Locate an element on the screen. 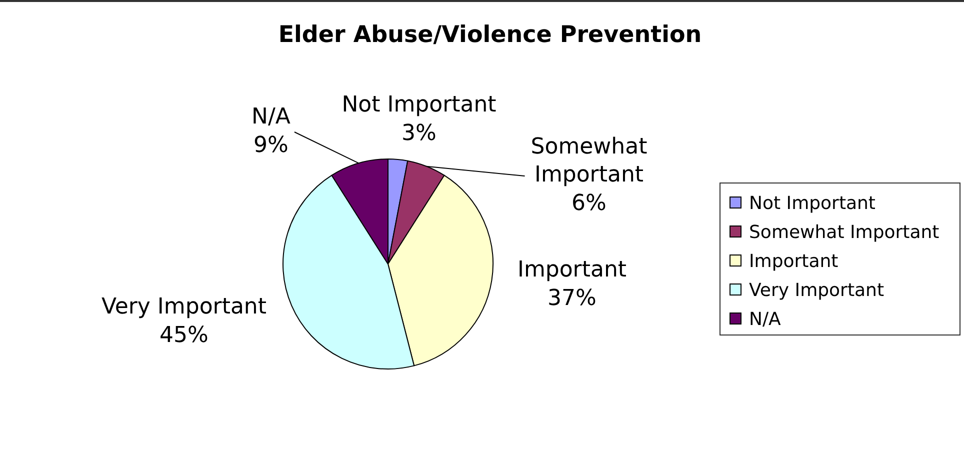  data-label: 37% is located at coordinates (572, 298).